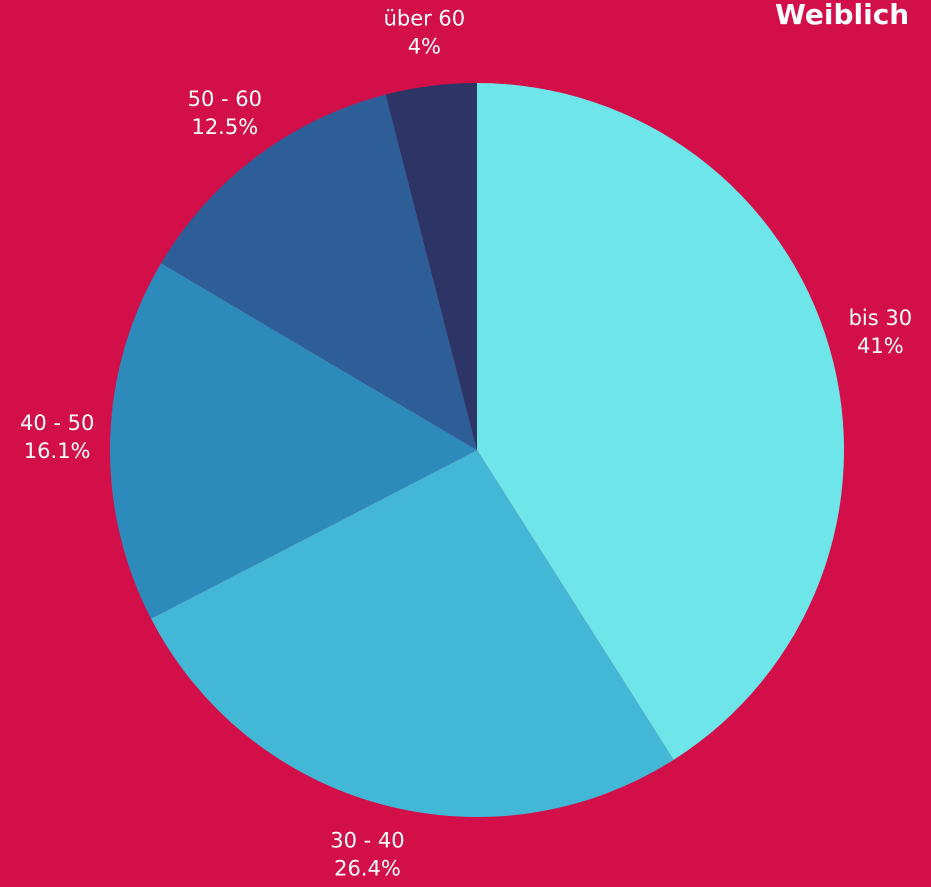 The image size is (931, 887). Describe the element at coordinates (425, 18) in the screenshot. I see `slice-label: über 60` at that location.